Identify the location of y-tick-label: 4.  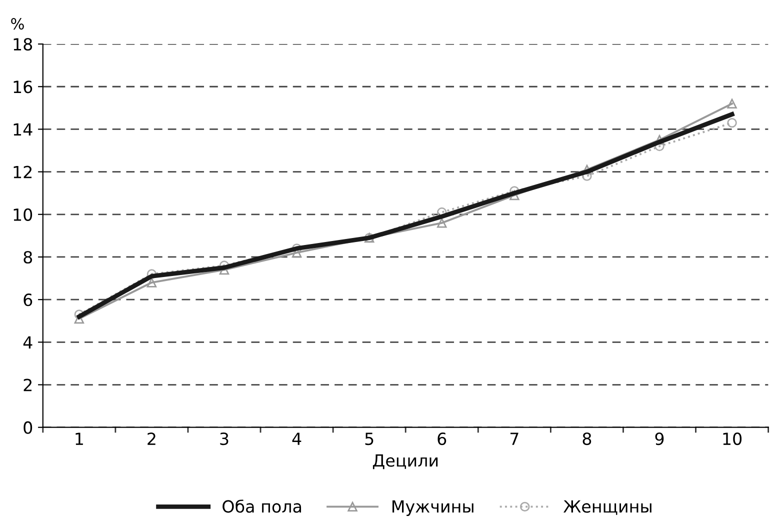
(27, 342).